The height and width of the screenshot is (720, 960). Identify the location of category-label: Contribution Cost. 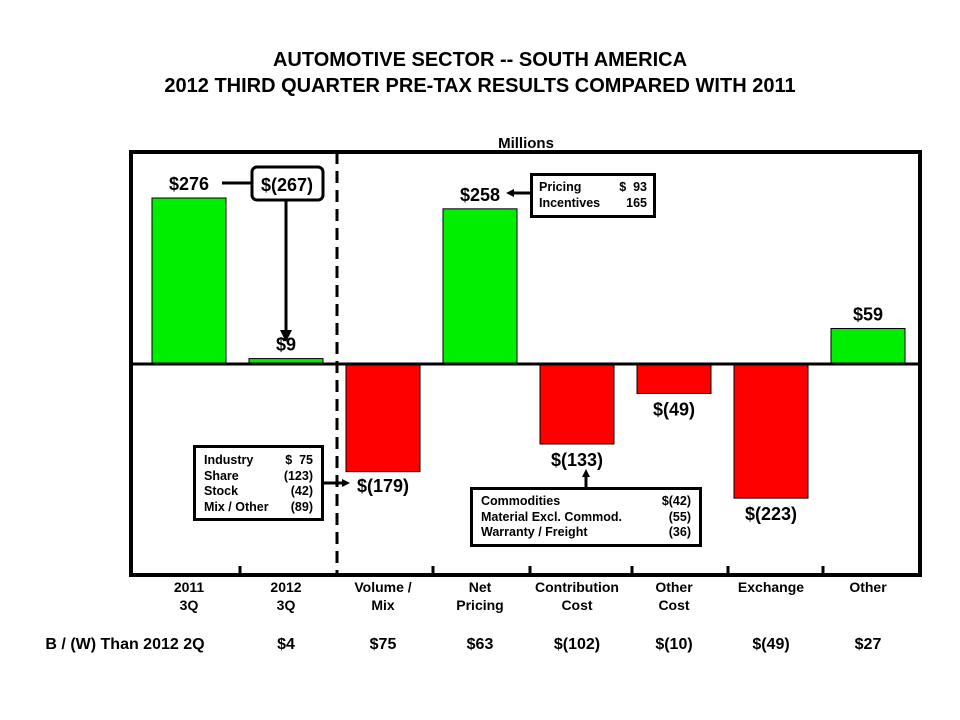
(577, 596).